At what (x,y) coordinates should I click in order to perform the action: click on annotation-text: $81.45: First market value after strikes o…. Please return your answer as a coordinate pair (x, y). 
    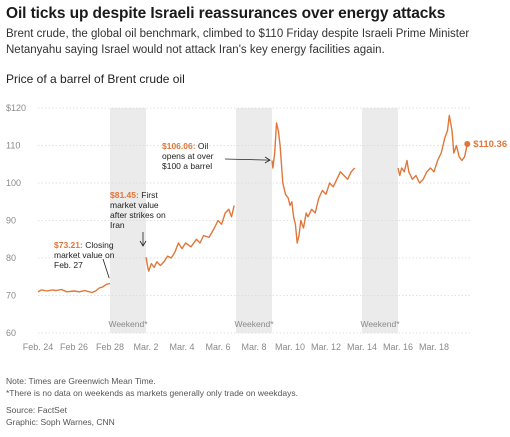
    Looking at the image, I should click on (138, 210).